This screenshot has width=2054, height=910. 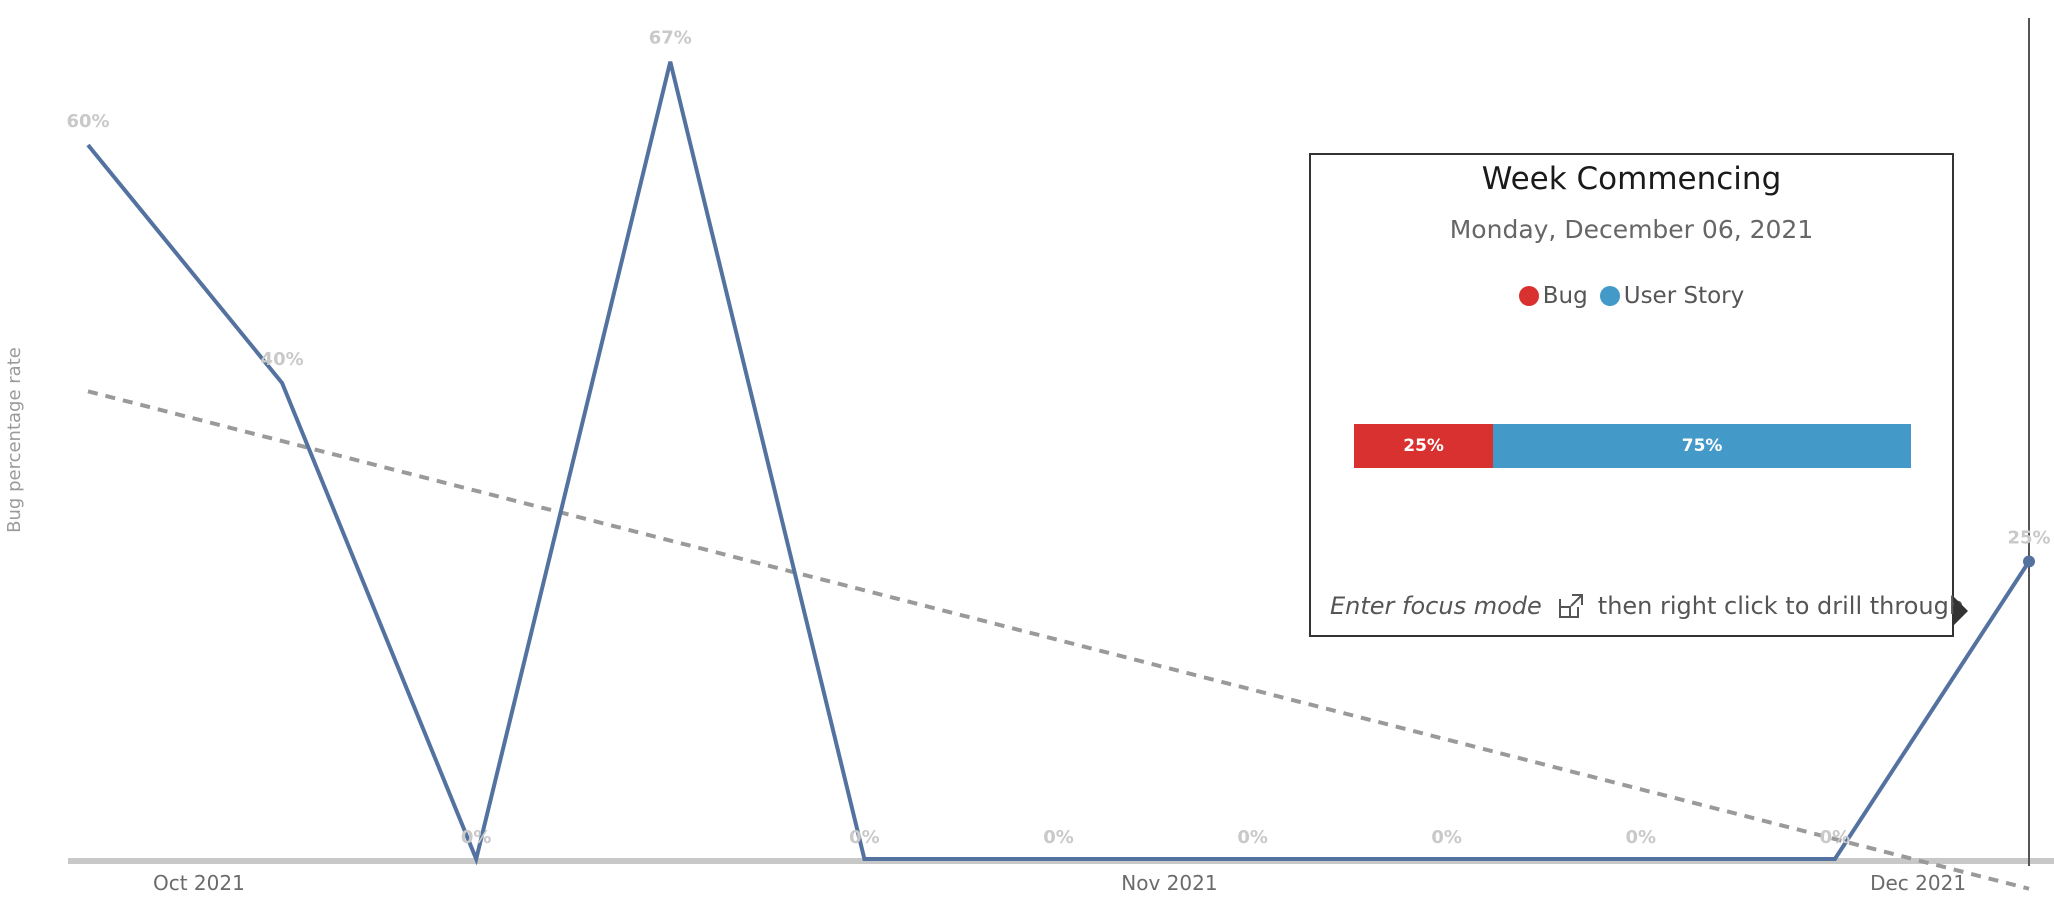 I want to click on legend-label-bug: Bug, so click(x=1565, y=296).